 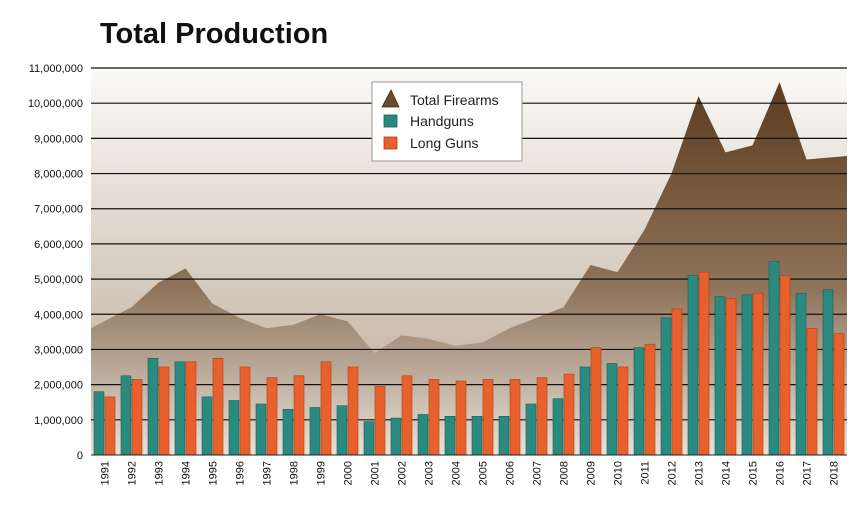 What do you see at coordinates (619, 473) in the screenshot?
I see `x-tick-label: 2010` at bounding box center [619, 473].